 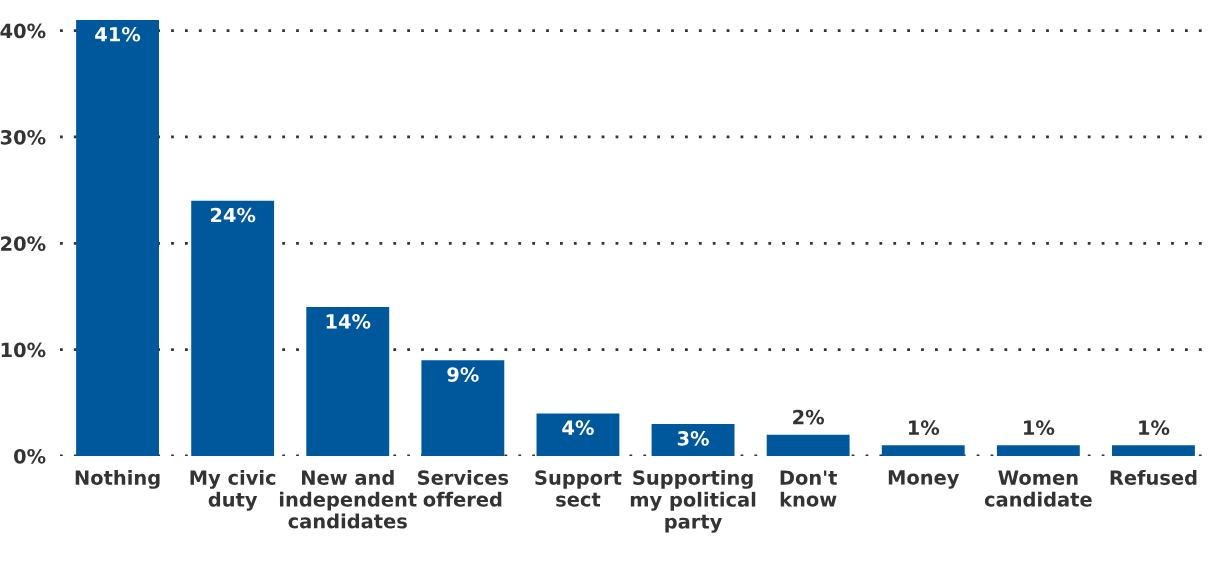 I want to click on y-tick-label: 30%, so click(x=23, y=137).